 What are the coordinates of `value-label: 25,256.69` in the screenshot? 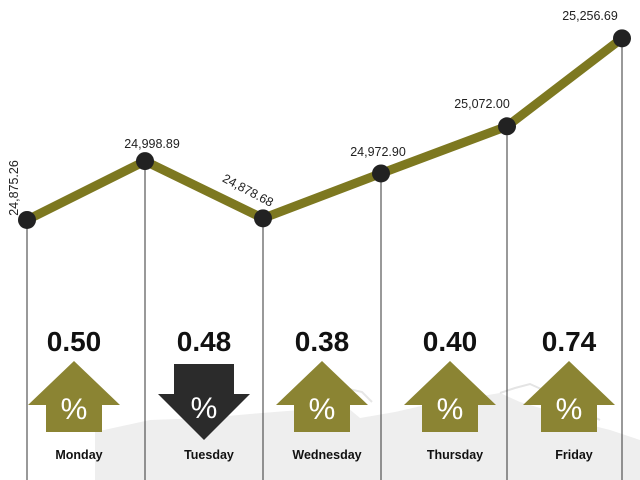 It's located at (590, 16).